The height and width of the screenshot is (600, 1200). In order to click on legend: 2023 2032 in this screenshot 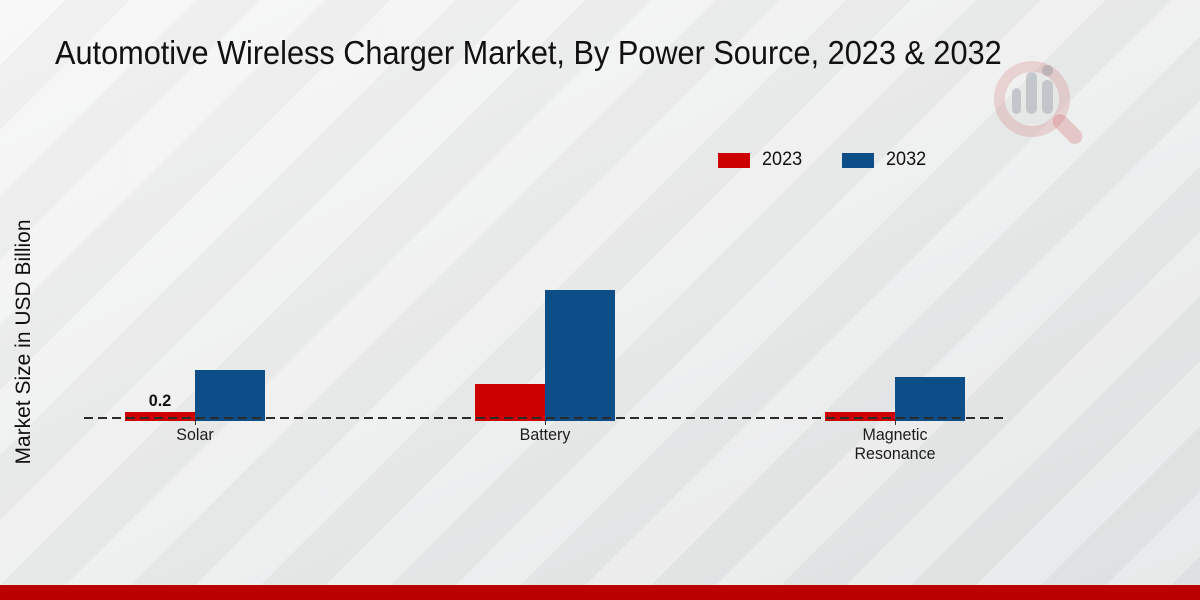, I will do `click(823, 160)`.